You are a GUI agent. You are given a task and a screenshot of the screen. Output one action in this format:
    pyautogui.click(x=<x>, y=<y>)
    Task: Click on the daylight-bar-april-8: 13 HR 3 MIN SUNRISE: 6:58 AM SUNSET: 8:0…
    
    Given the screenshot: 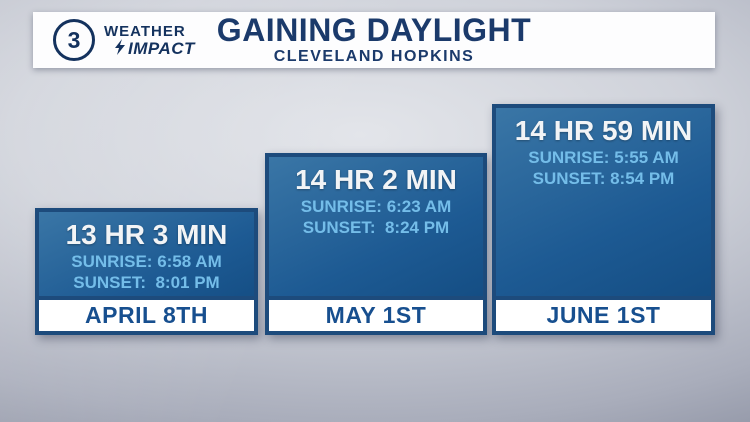 What is the action you would take?
    pyautogui.click(x=146, y=271)
    